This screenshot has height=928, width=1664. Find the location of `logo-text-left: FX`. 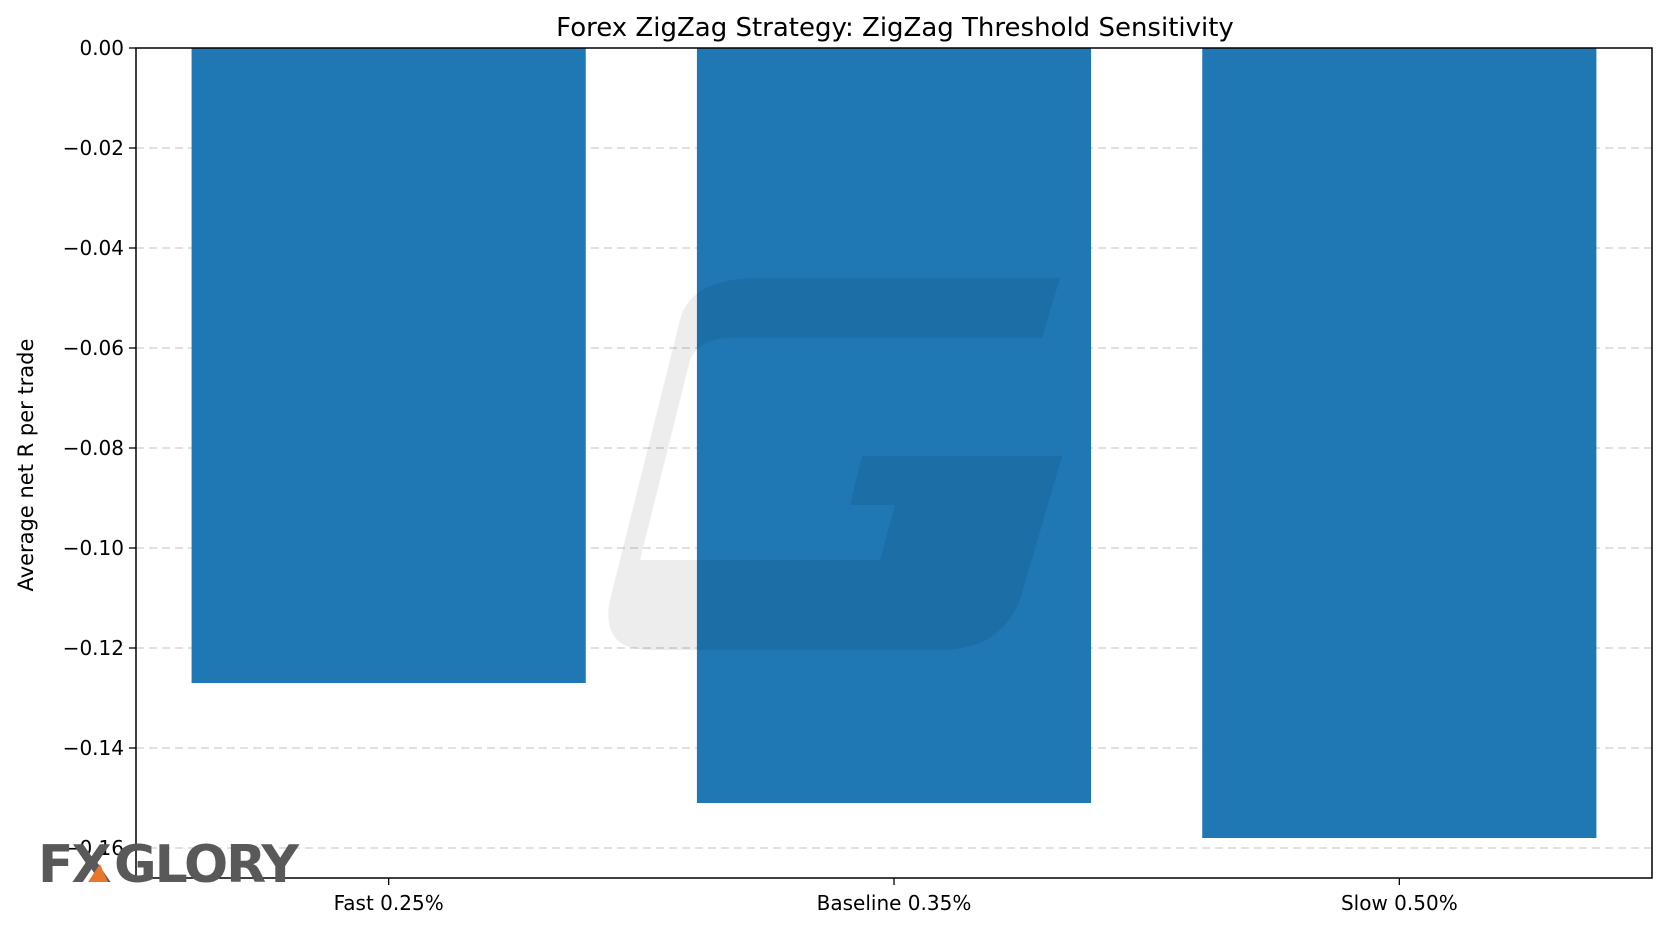

logo-text-left: FX is located at coordinates (75, 865).